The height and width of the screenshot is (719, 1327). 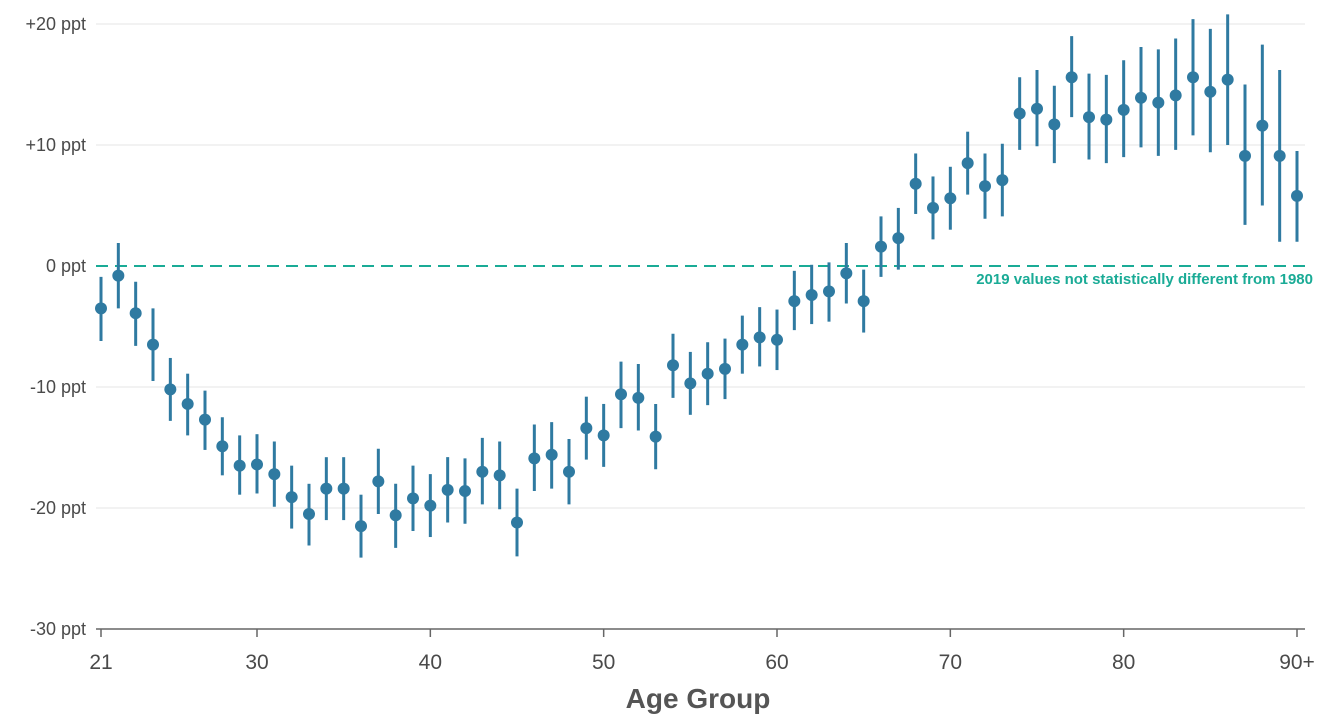 What do you see at coordinates (1123, 662) in the screenshot?
I see `x-tick-label: 80` at bounding box center [1123, 662].